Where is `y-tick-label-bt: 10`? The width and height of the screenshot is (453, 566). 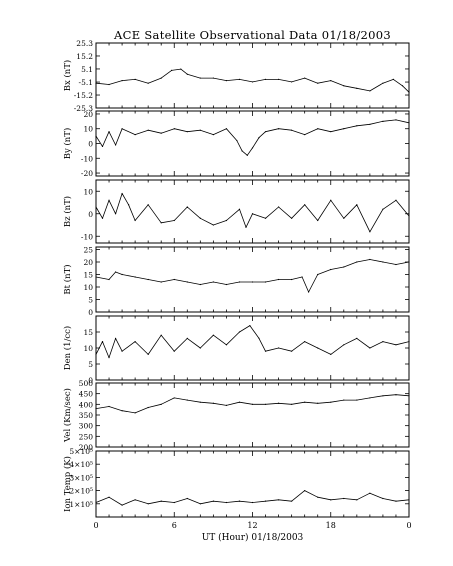
y-tick-label-bt: 10 is located at coordinates (88, 287).